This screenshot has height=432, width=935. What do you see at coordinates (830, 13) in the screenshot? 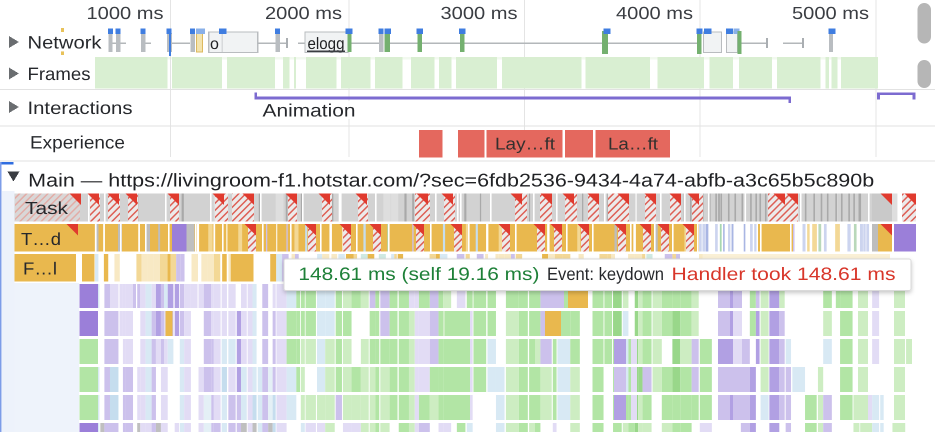
I see `svg-text: 5000 ms` at bounding box center [830, 13].